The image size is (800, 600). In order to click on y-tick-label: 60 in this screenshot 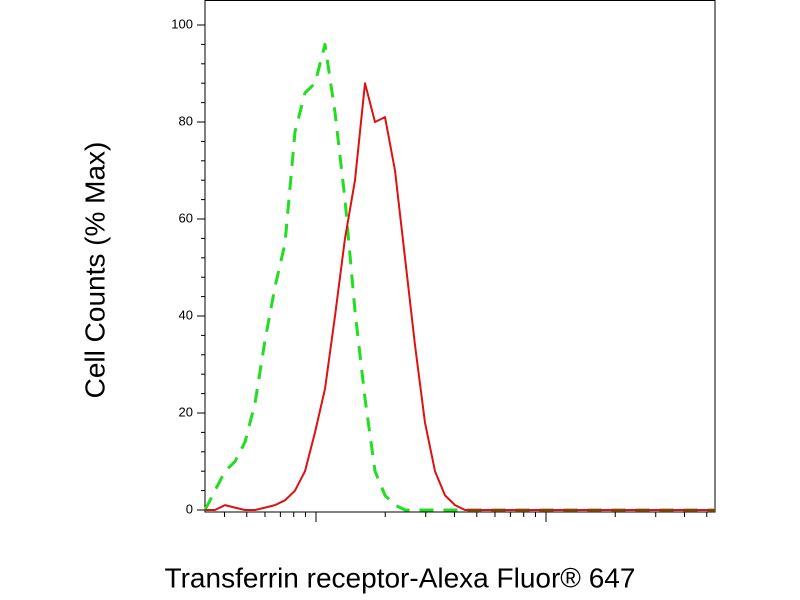, I will do `click(186, 217)`.